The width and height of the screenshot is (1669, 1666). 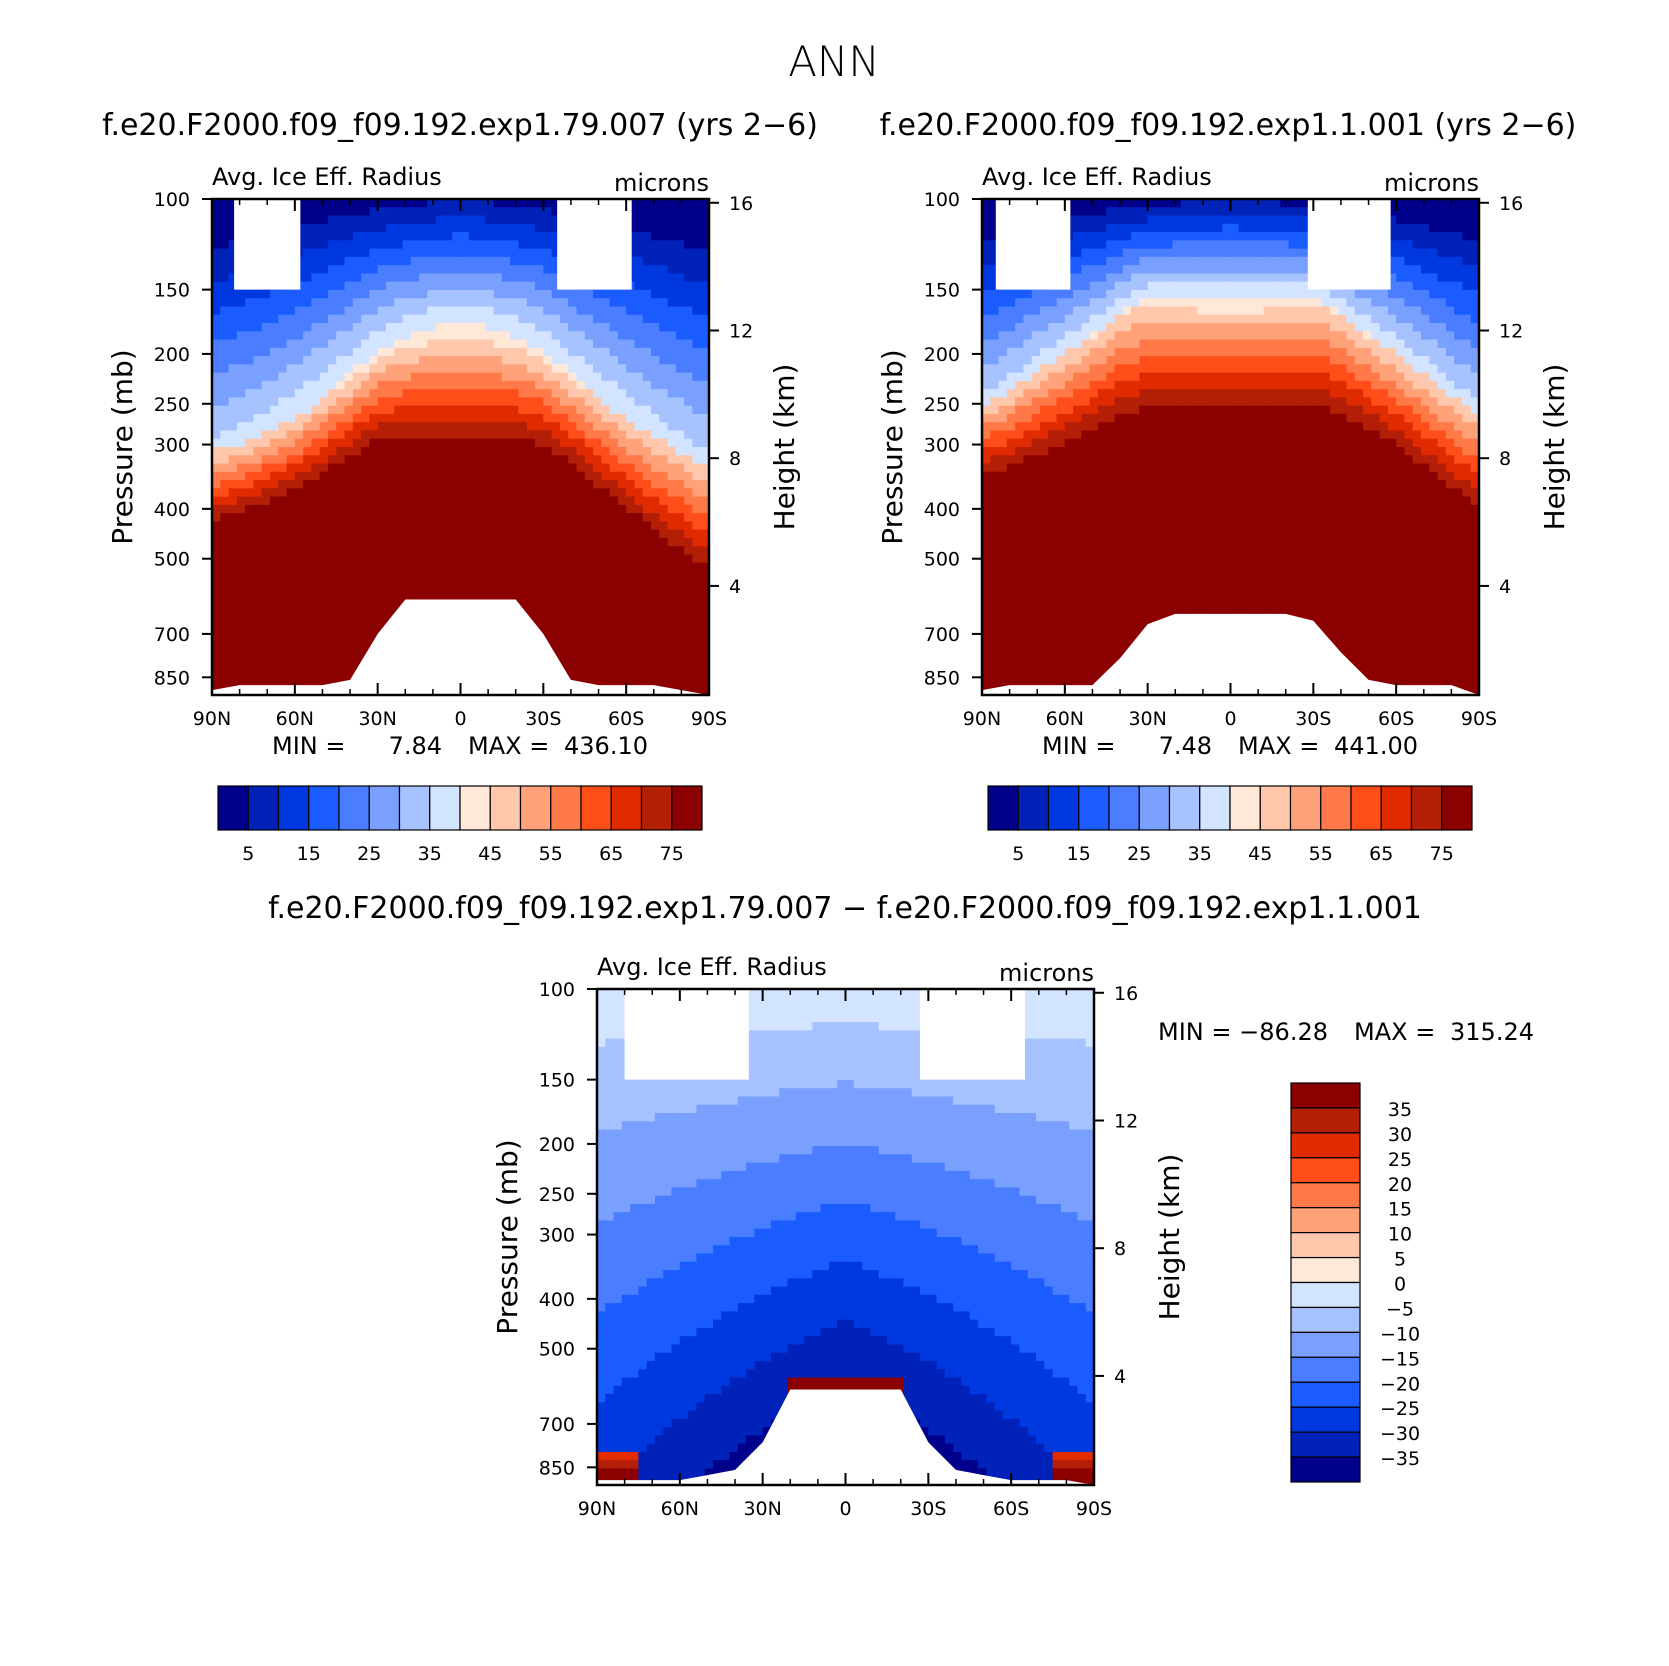 What do you see at coordinates (172, 560) in the screenshot?
I see `y-tick-label: 500` at bounding box center [172, 560].